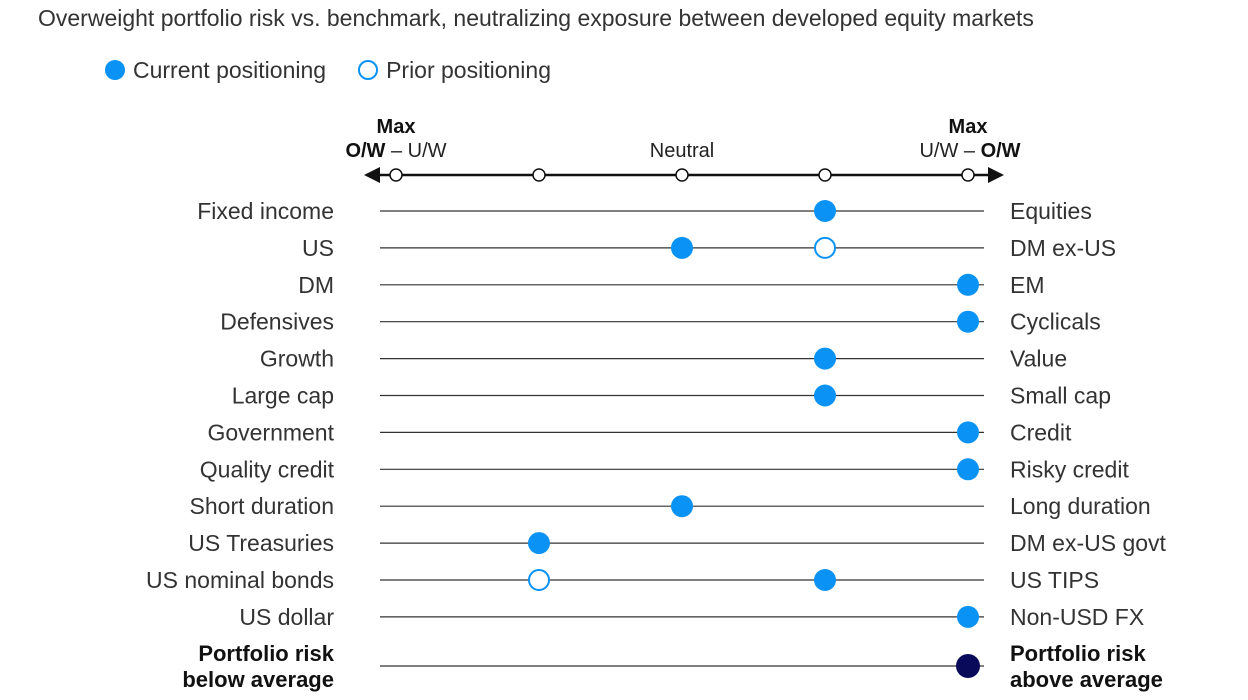 The image size is (1248, 700). I want to click on row-left-label-11: US dollar, so click(286, 617).